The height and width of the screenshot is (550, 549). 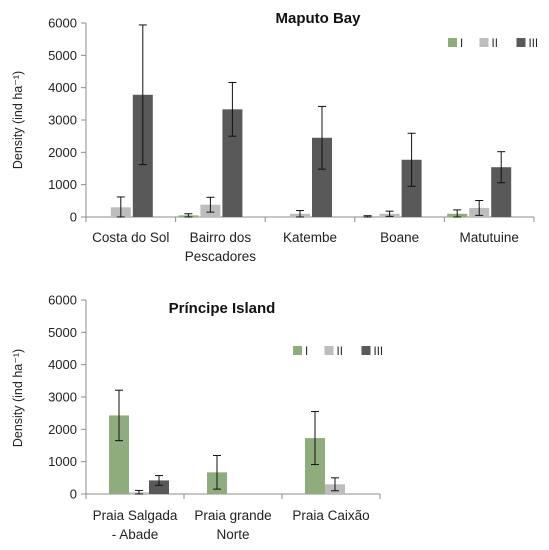 I want to click on x-category-label: - Abade, so click(x=135, y=534).